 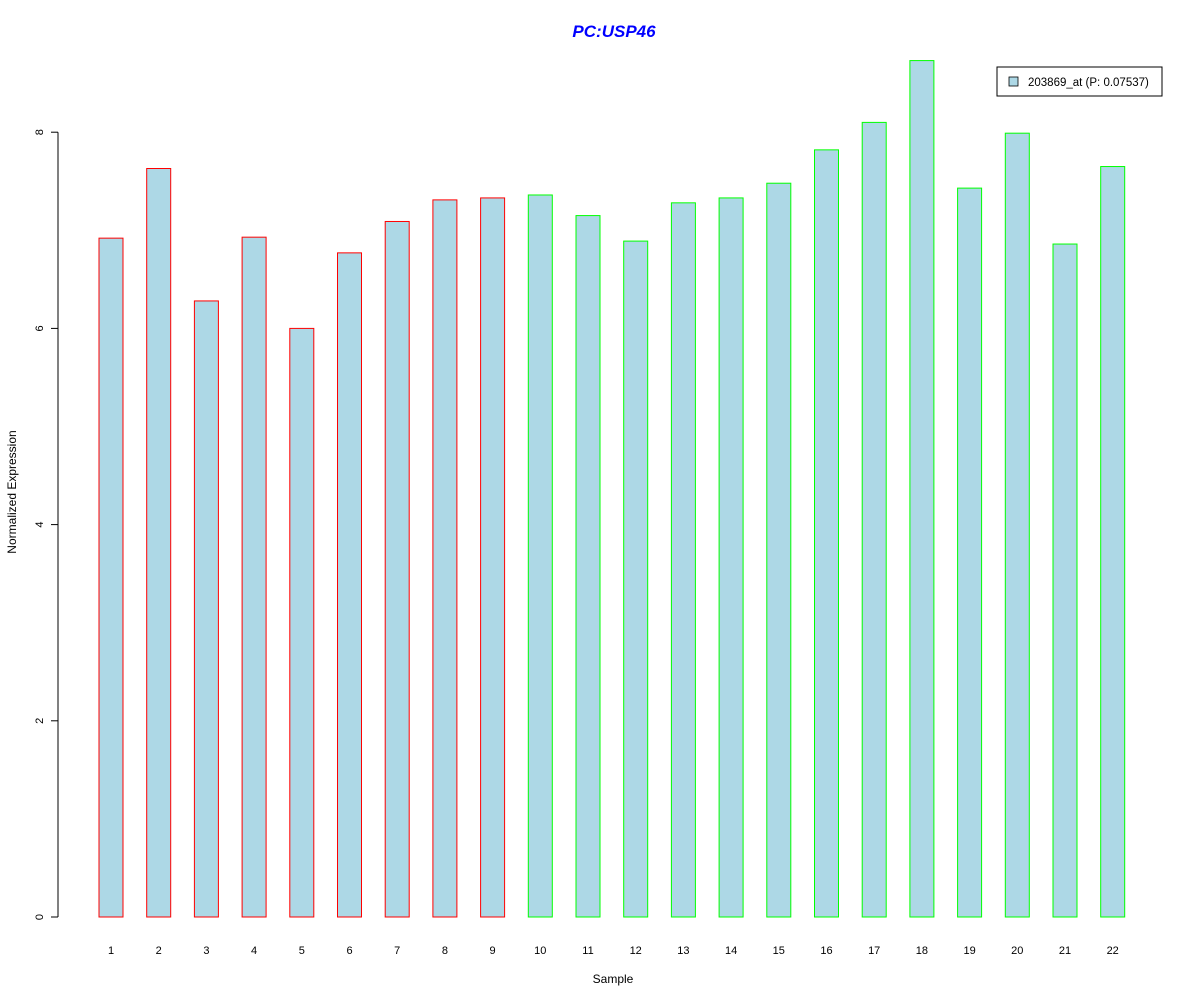 I want to click on y-tick-label: 6, so click(x=40, y=328).